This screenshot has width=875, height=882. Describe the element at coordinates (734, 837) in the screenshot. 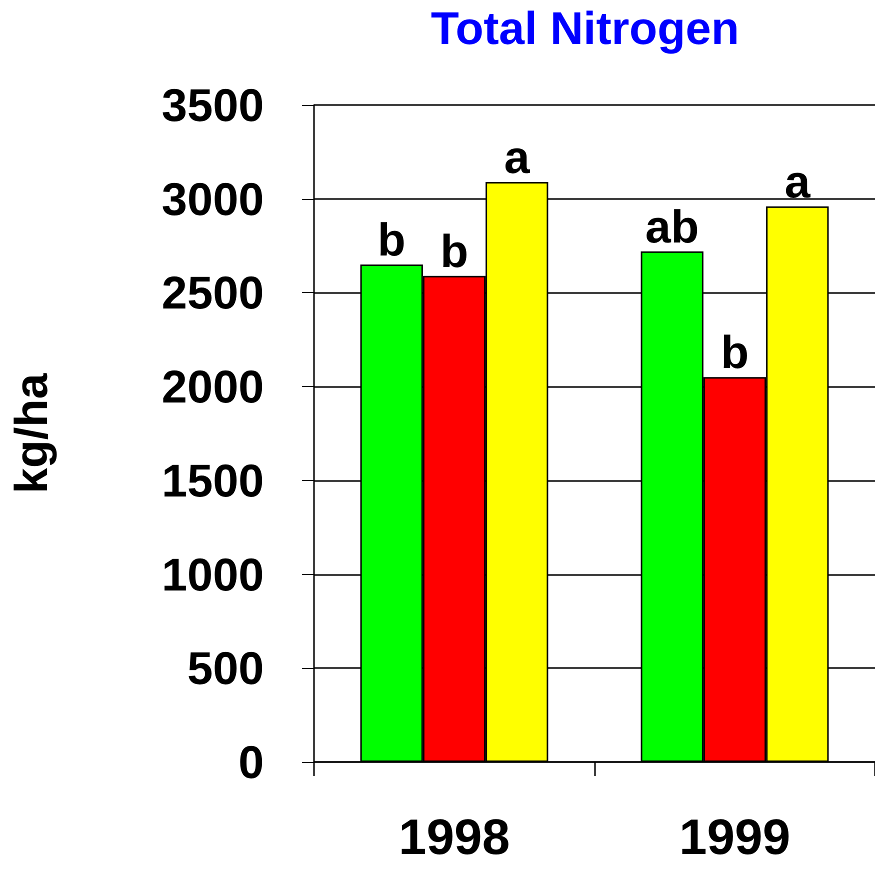

I see `x-tick-label: 1999` at that location.